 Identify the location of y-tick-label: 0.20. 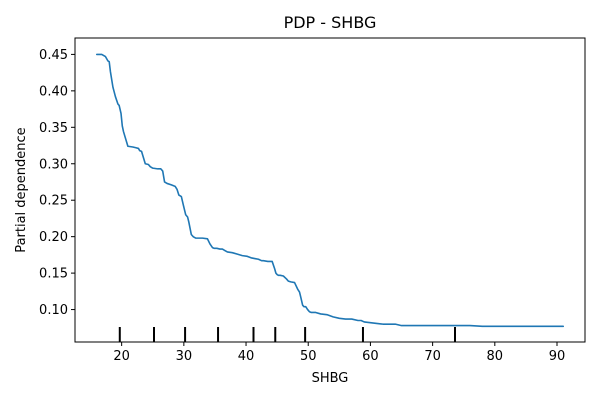
(53, 237).